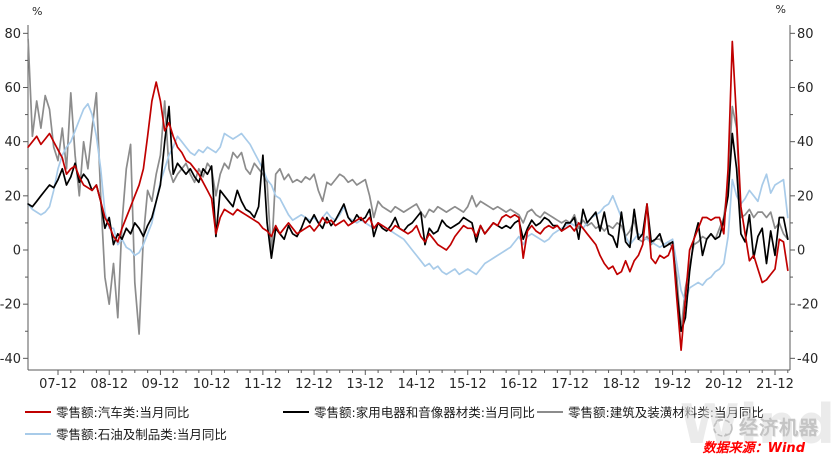 This screenshot has height=457, width=831. Describe the element at coordinates (673, 384) in the screenshot. I see `svg-text: 19-12` at that location.